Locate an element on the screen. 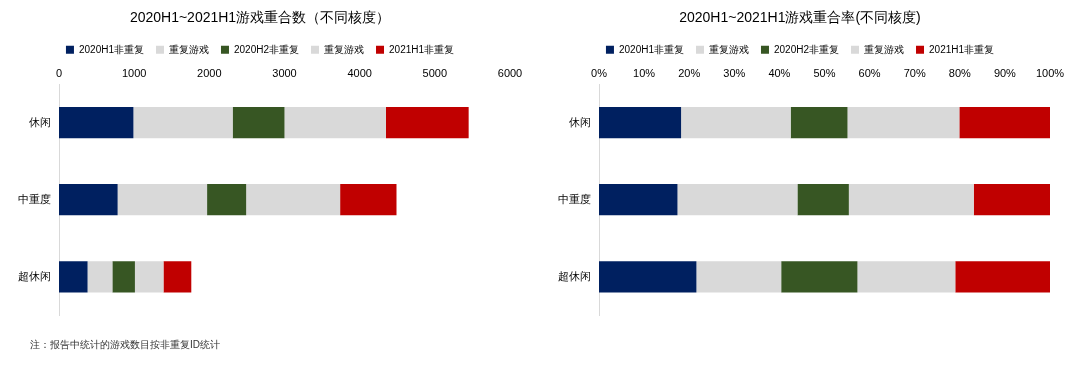 The width and height of the screenshot is (1080, 367). x-tick-label: 1000 is located at coordinates (134, 73).